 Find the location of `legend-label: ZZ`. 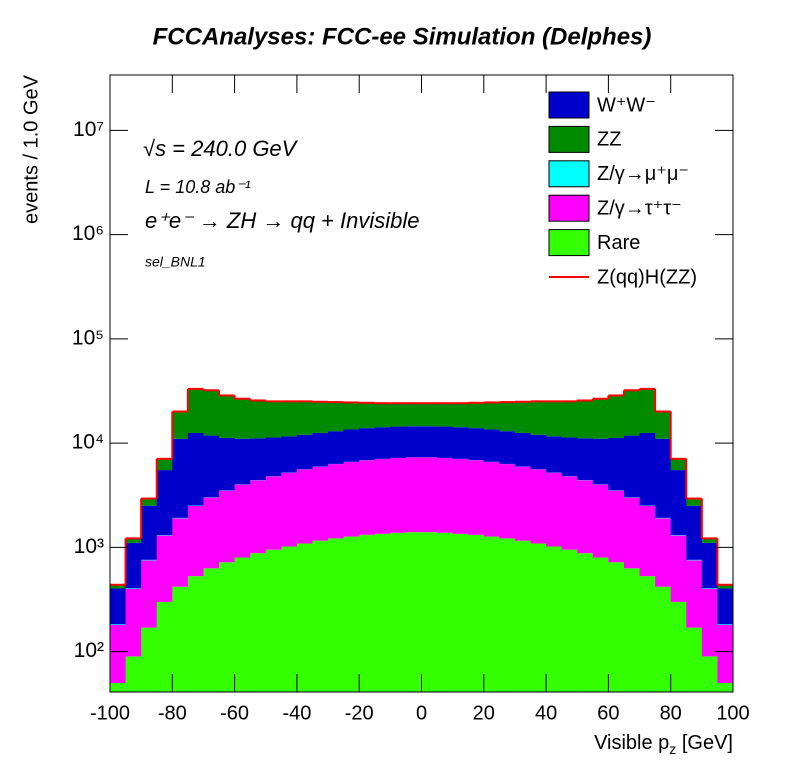

legend-label: ZZ is located at coordinates (609, 140).